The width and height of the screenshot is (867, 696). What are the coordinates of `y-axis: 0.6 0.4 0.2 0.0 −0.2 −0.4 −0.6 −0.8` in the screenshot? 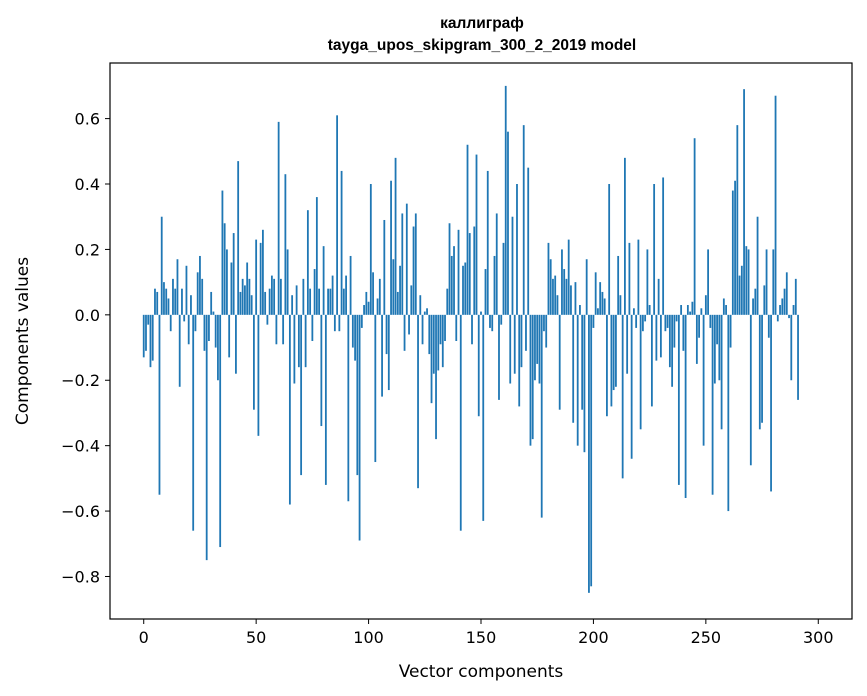 It's located at (85, 348).